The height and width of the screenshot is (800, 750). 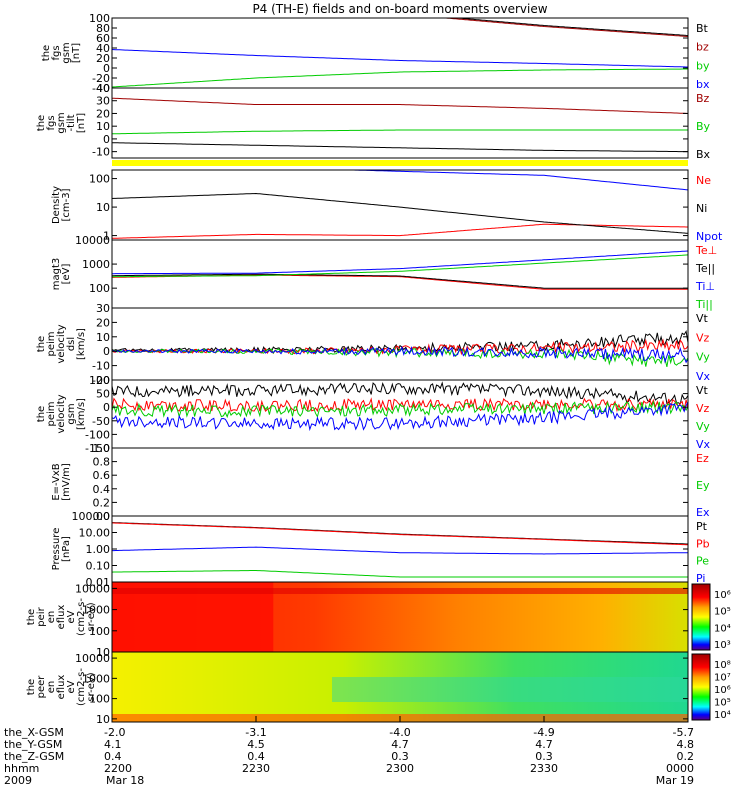 I want to click on x-row-value: Mar 19, so click(x=675, y=780).